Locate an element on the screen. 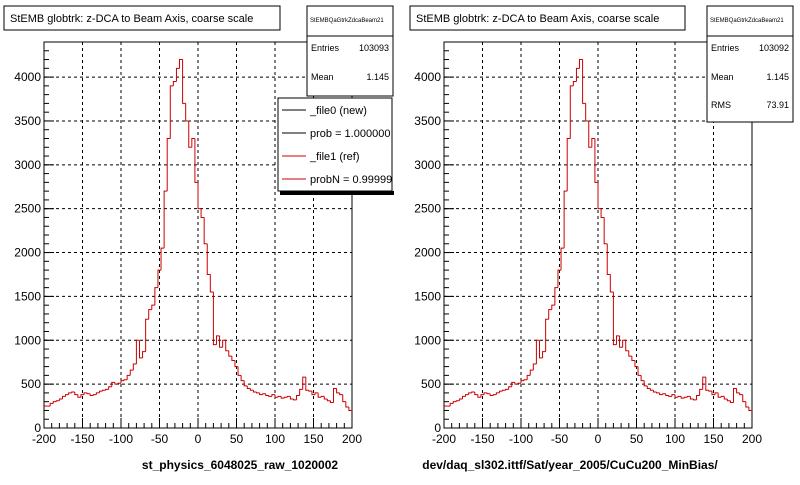 The image size is (800, 485). right-y-tick-labels: 0 500 1000 1500 2000 2500 3000 3500 4000 is located at coordinates (427, 252).